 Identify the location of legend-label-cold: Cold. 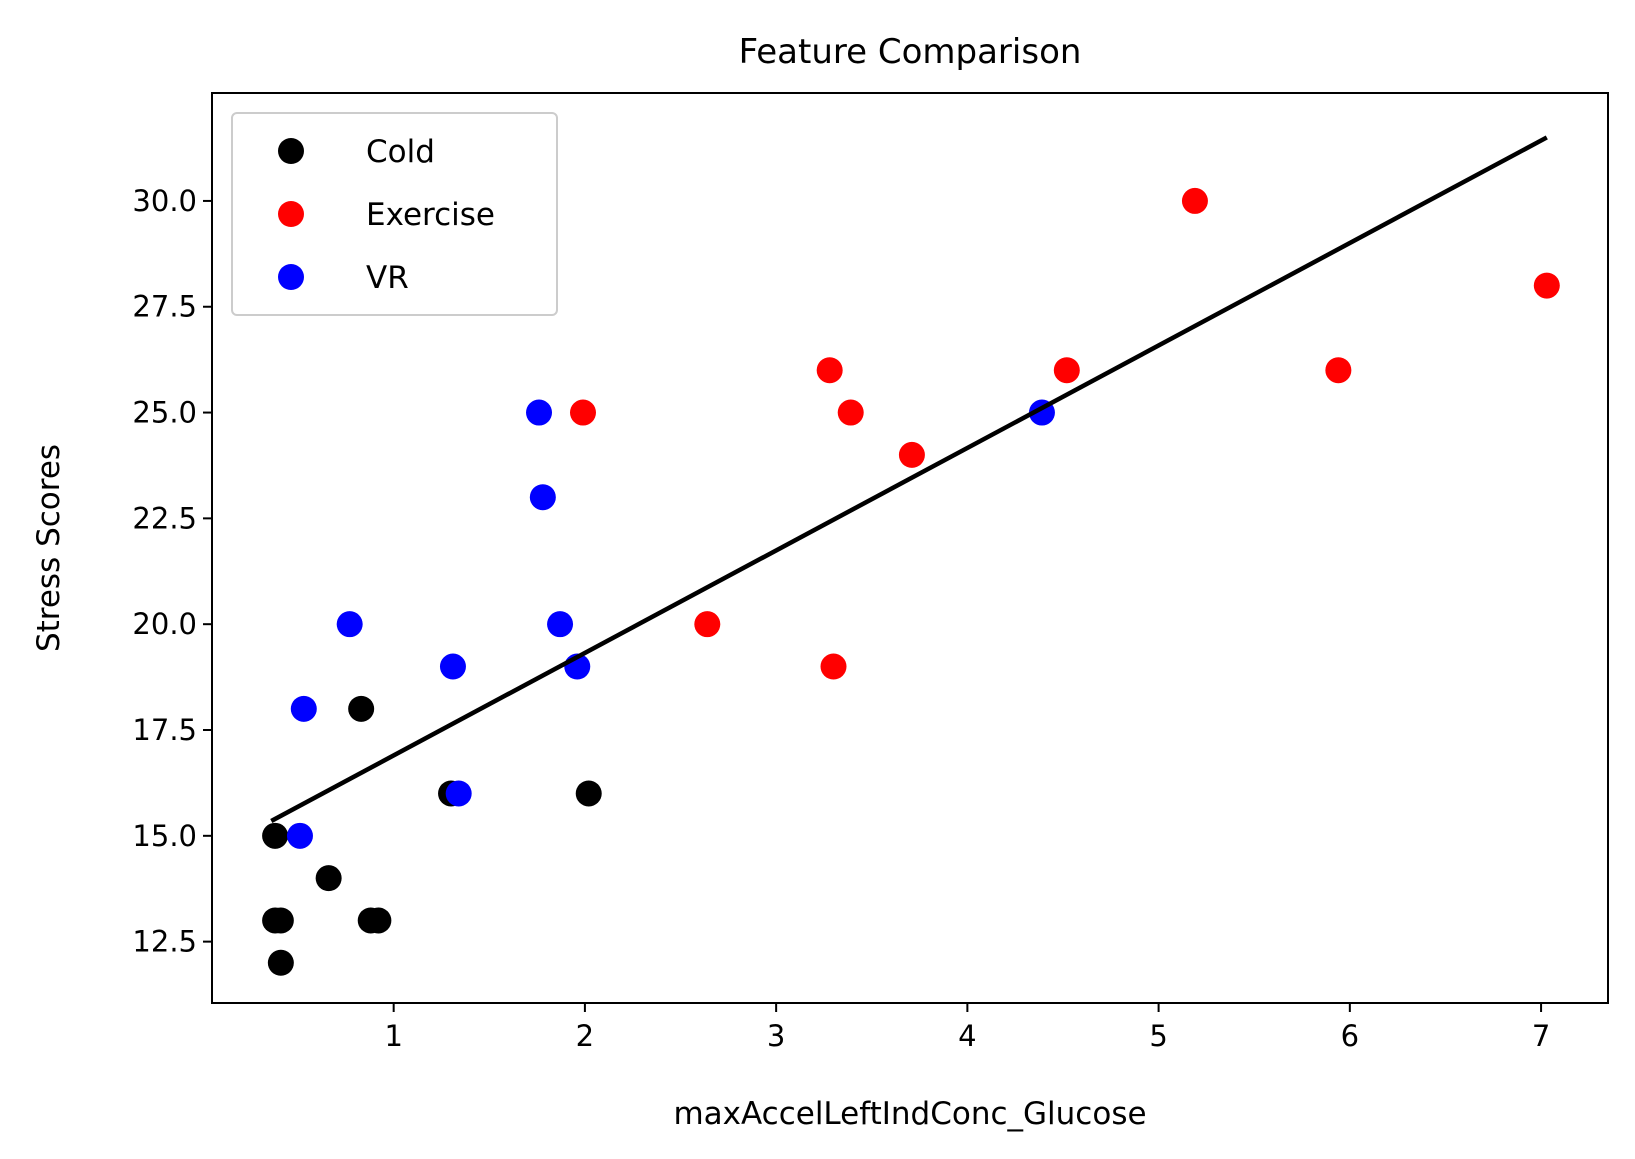
(400, 152).